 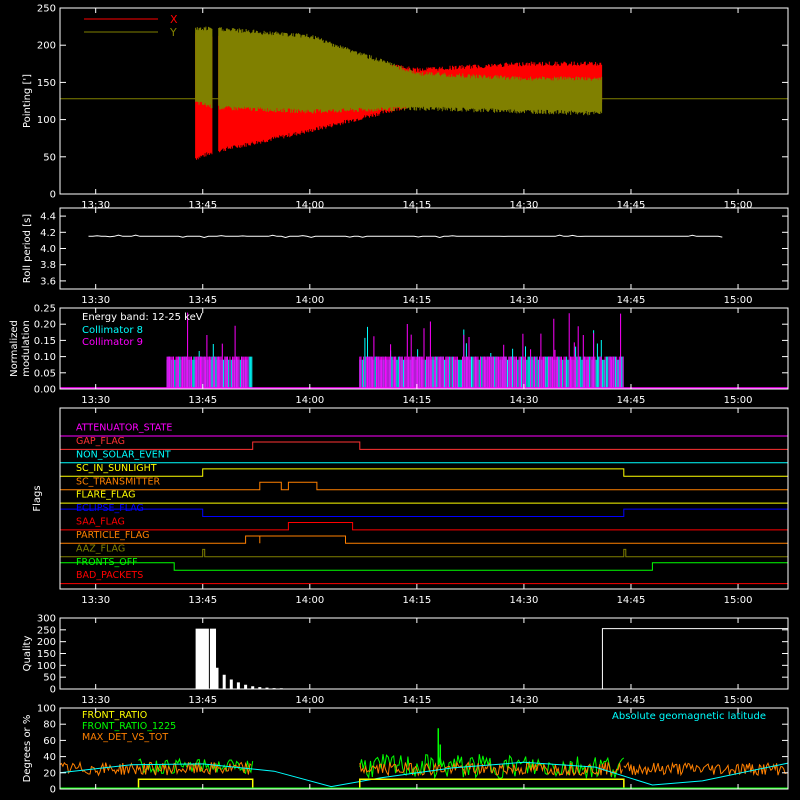 I want to click on y-tick-label: 0.25, so click(x=45, y=309).